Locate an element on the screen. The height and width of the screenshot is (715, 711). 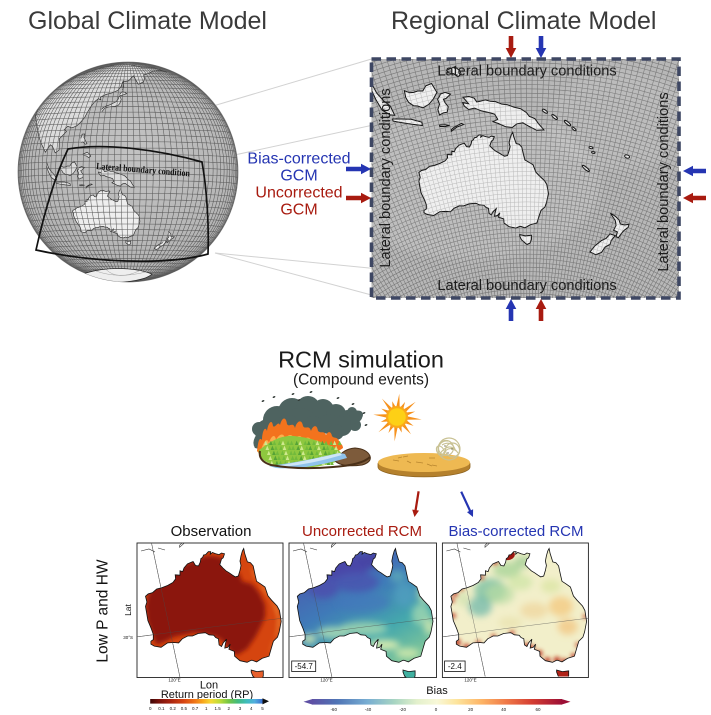
svg-text: -54.7 is located at coordinates (304, 666).